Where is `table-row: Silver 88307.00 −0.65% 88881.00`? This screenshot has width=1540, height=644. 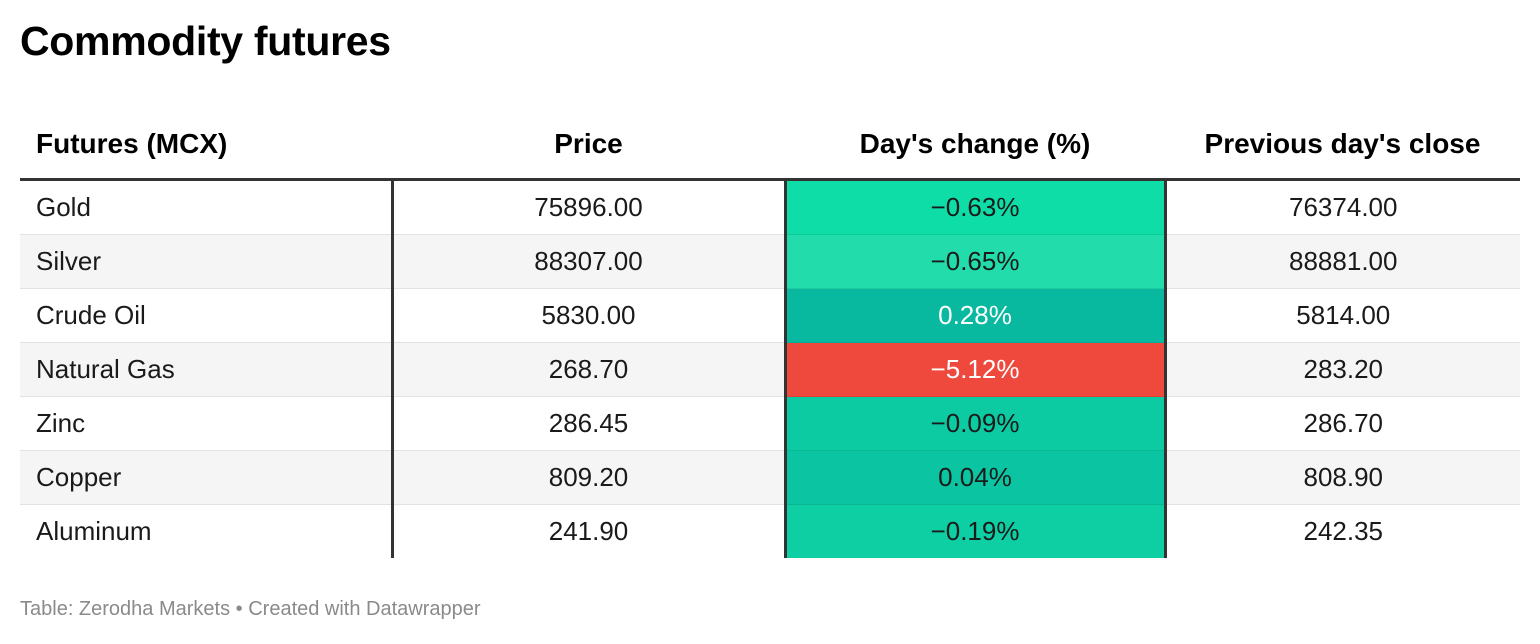 table-row: Silver 88307.00 −0.65% 88881.00 is located at coordinates (770, 261).